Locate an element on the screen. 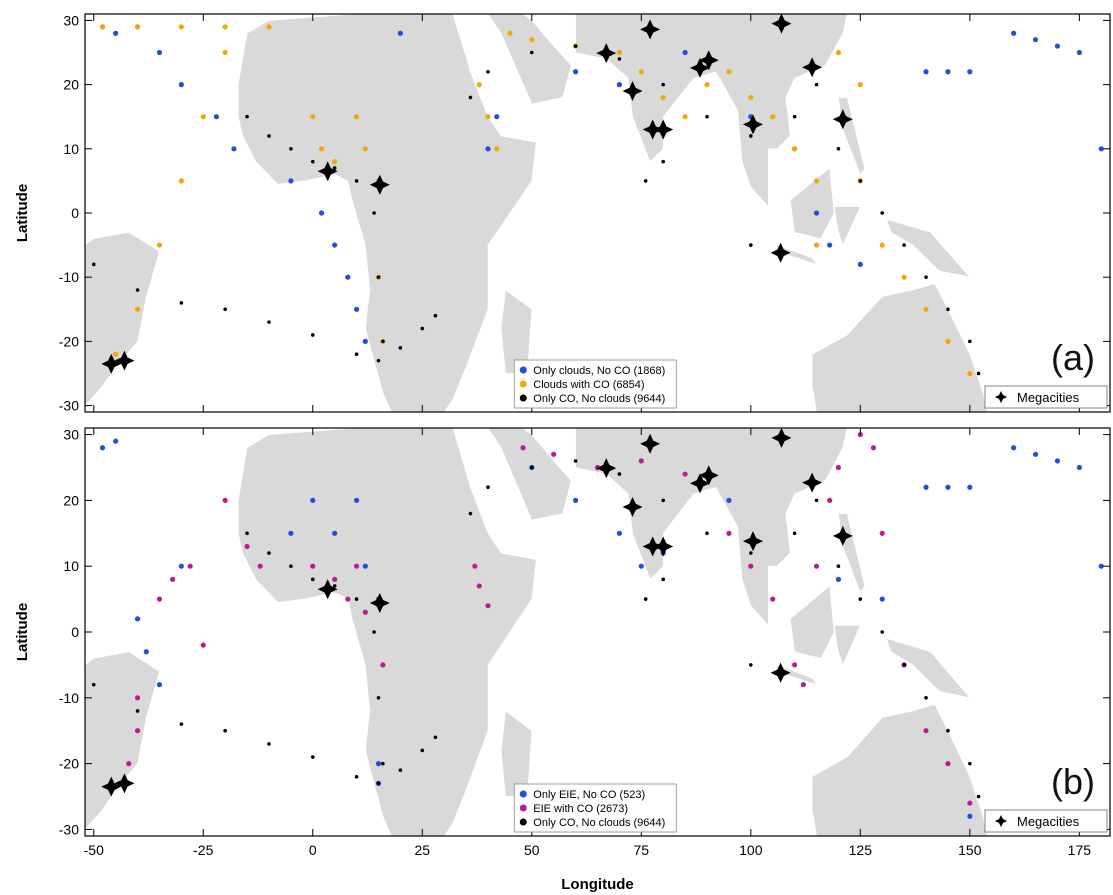 This screenshot has height=895, width=1113. x-tick-label: 0 is located at coordinates (313, 850).